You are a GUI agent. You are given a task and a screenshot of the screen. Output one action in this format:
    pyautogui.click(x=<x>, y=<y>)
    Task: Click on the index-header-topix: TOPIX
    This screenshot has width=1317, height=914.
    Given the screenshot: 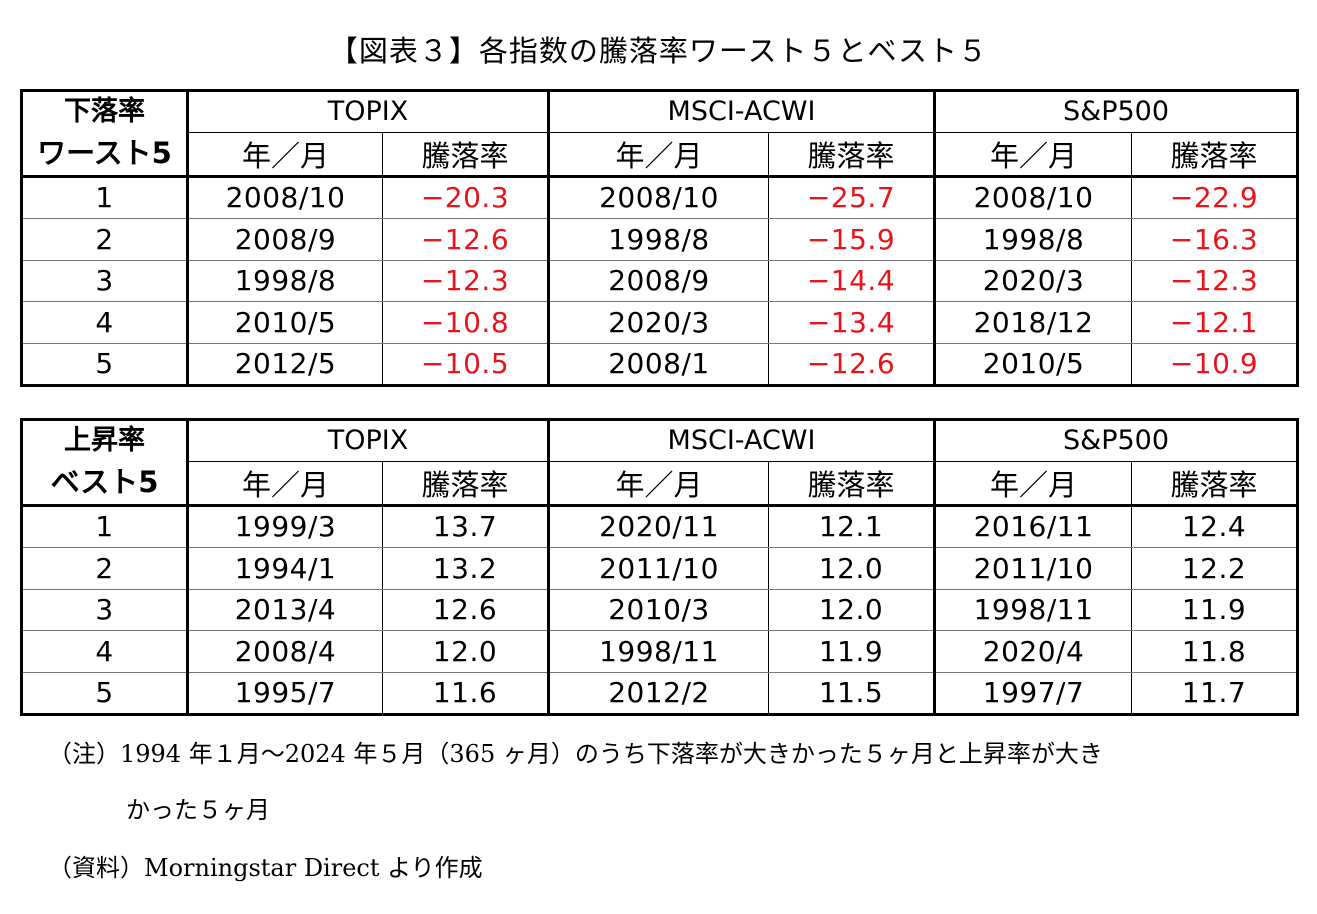 What is the action you would take?
    pyautogui.click(x=367, y=440)
    